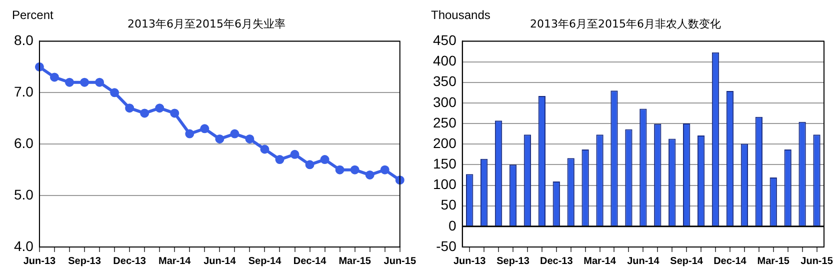  Describe the element at coordinates (24, 92) in the screenshot. I see `y-tick-label: 7.0` at that location.